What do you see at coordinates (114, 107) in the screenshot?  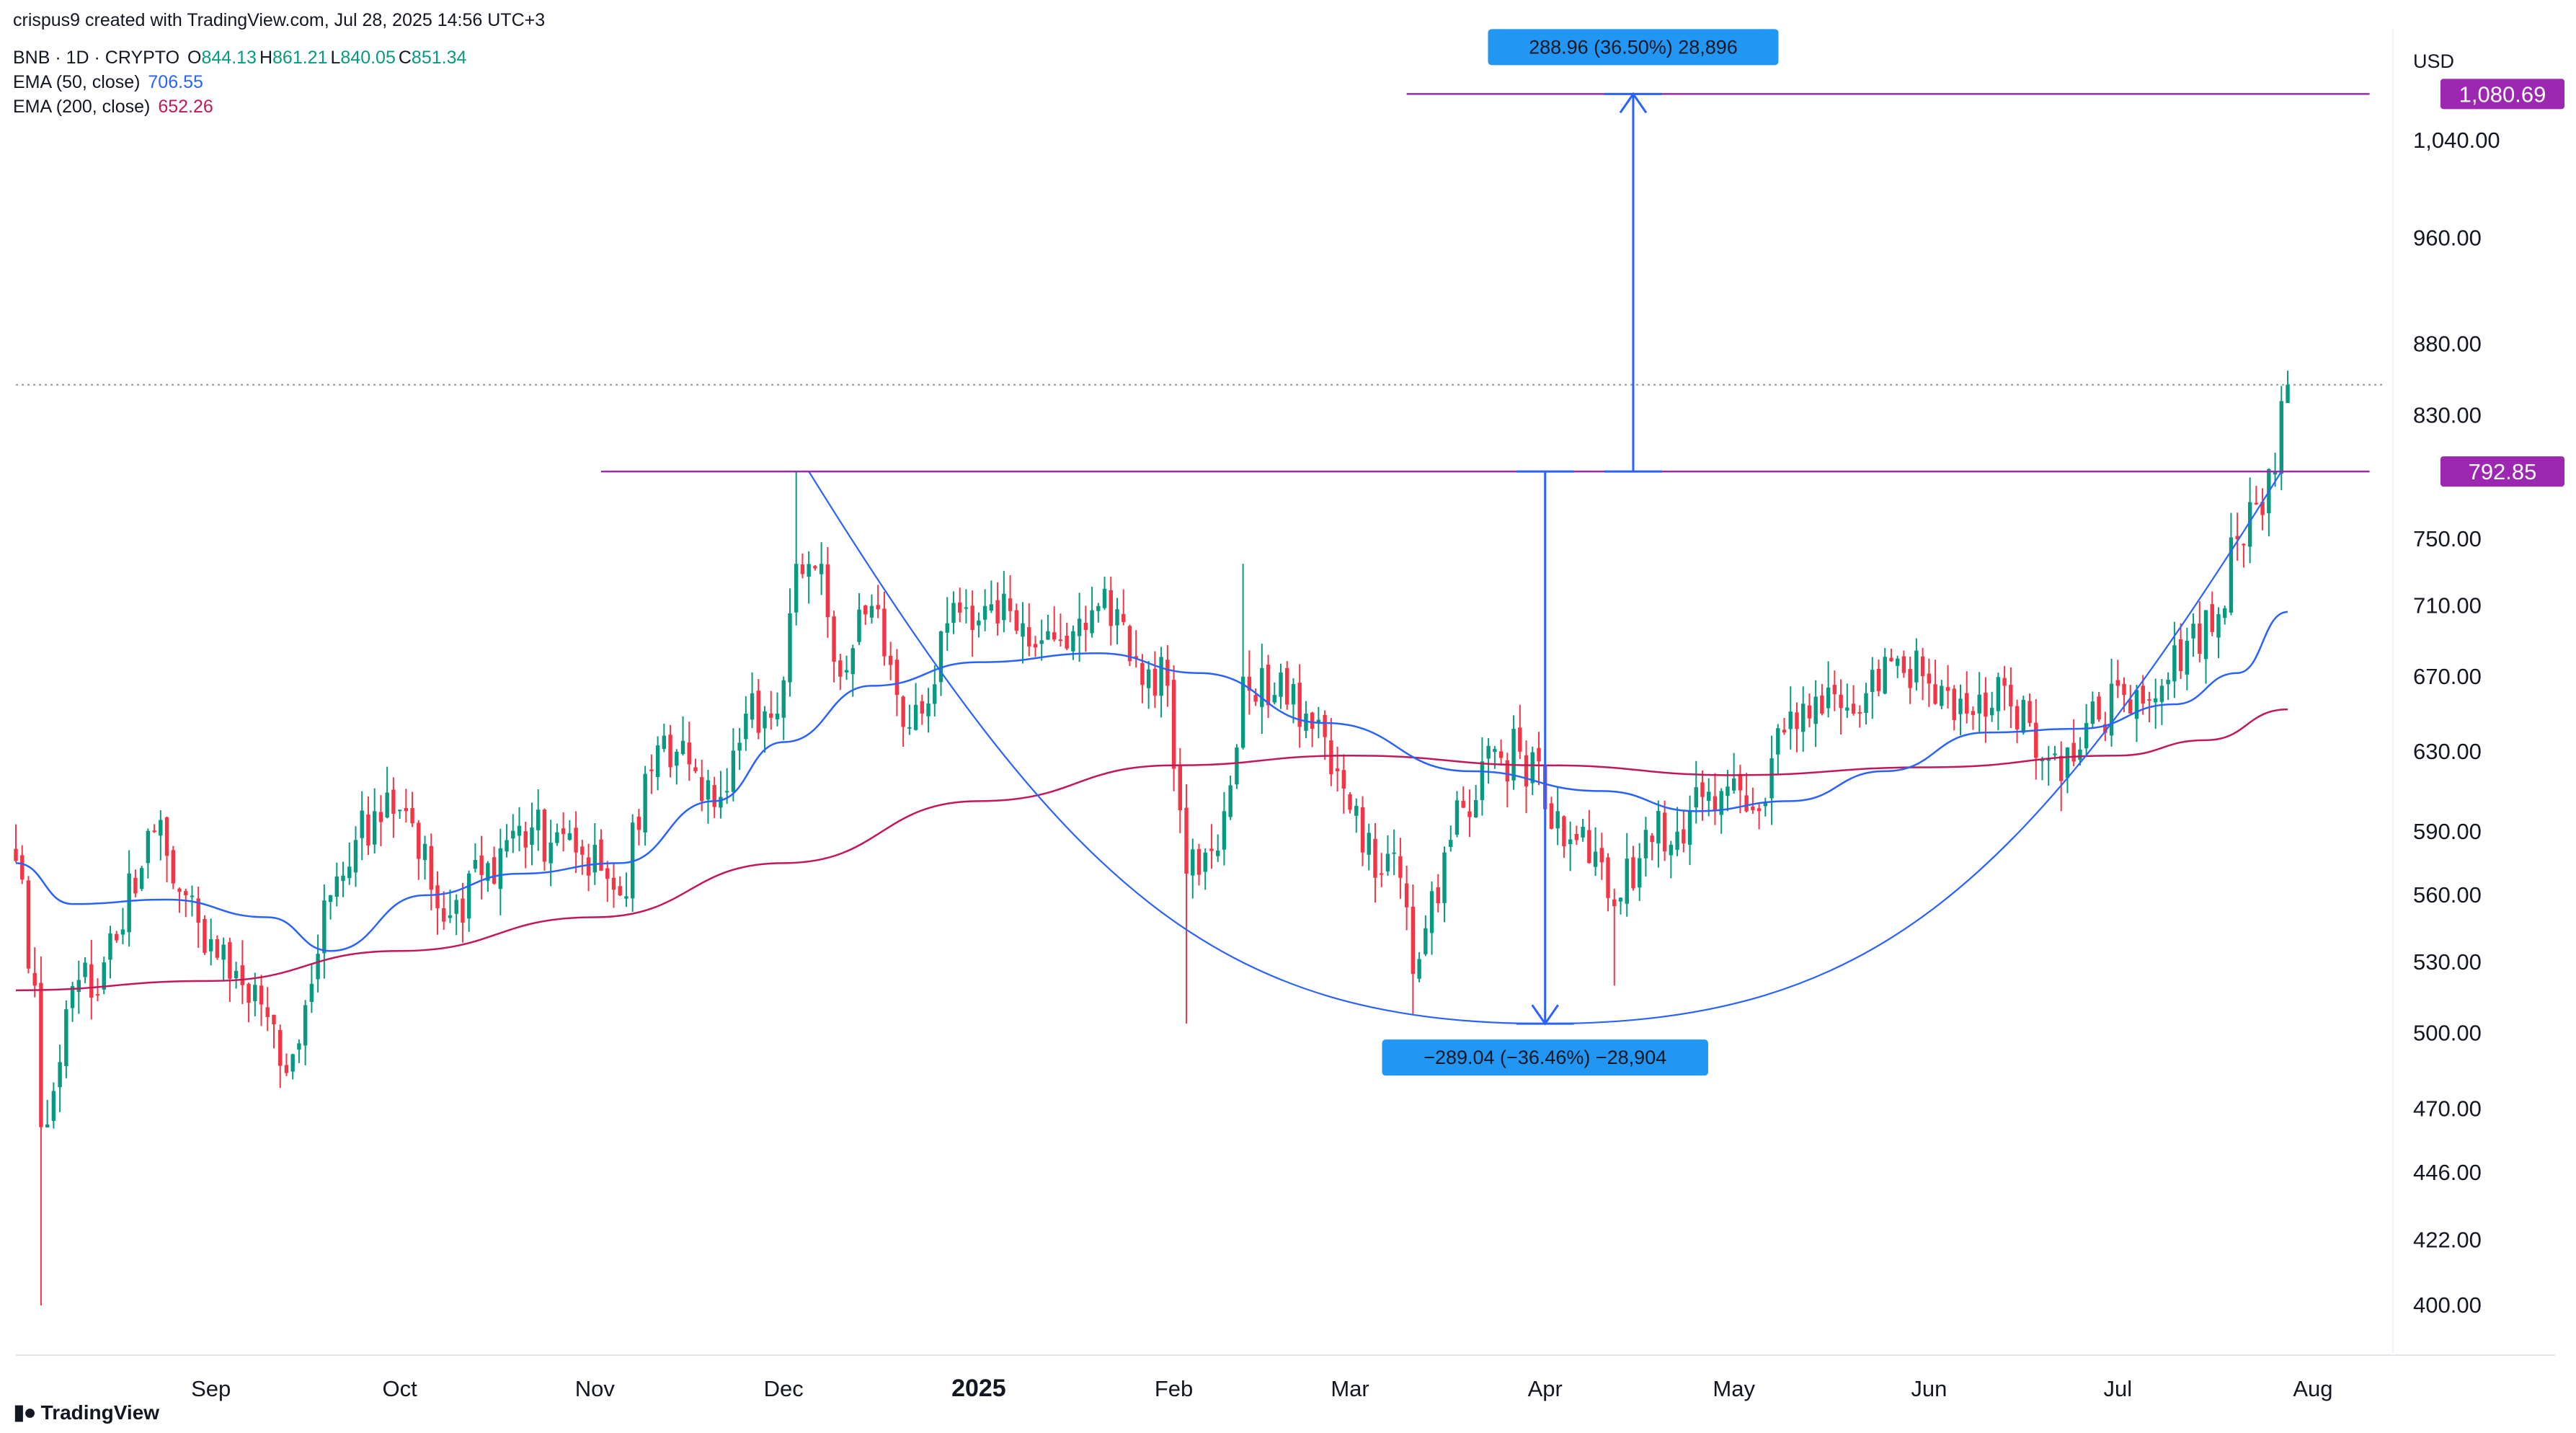 I see `ema200-legend-row: EMA (200, close) 652.26` at bounding box center [114, 107].